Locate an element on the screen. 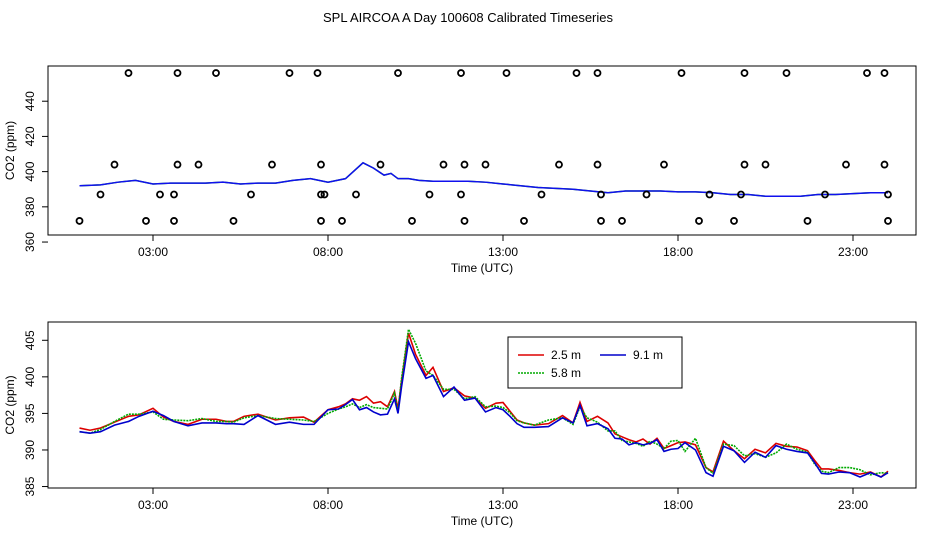  bottom-x-tick-label: 03:00 is located at coordinates (153, 505).